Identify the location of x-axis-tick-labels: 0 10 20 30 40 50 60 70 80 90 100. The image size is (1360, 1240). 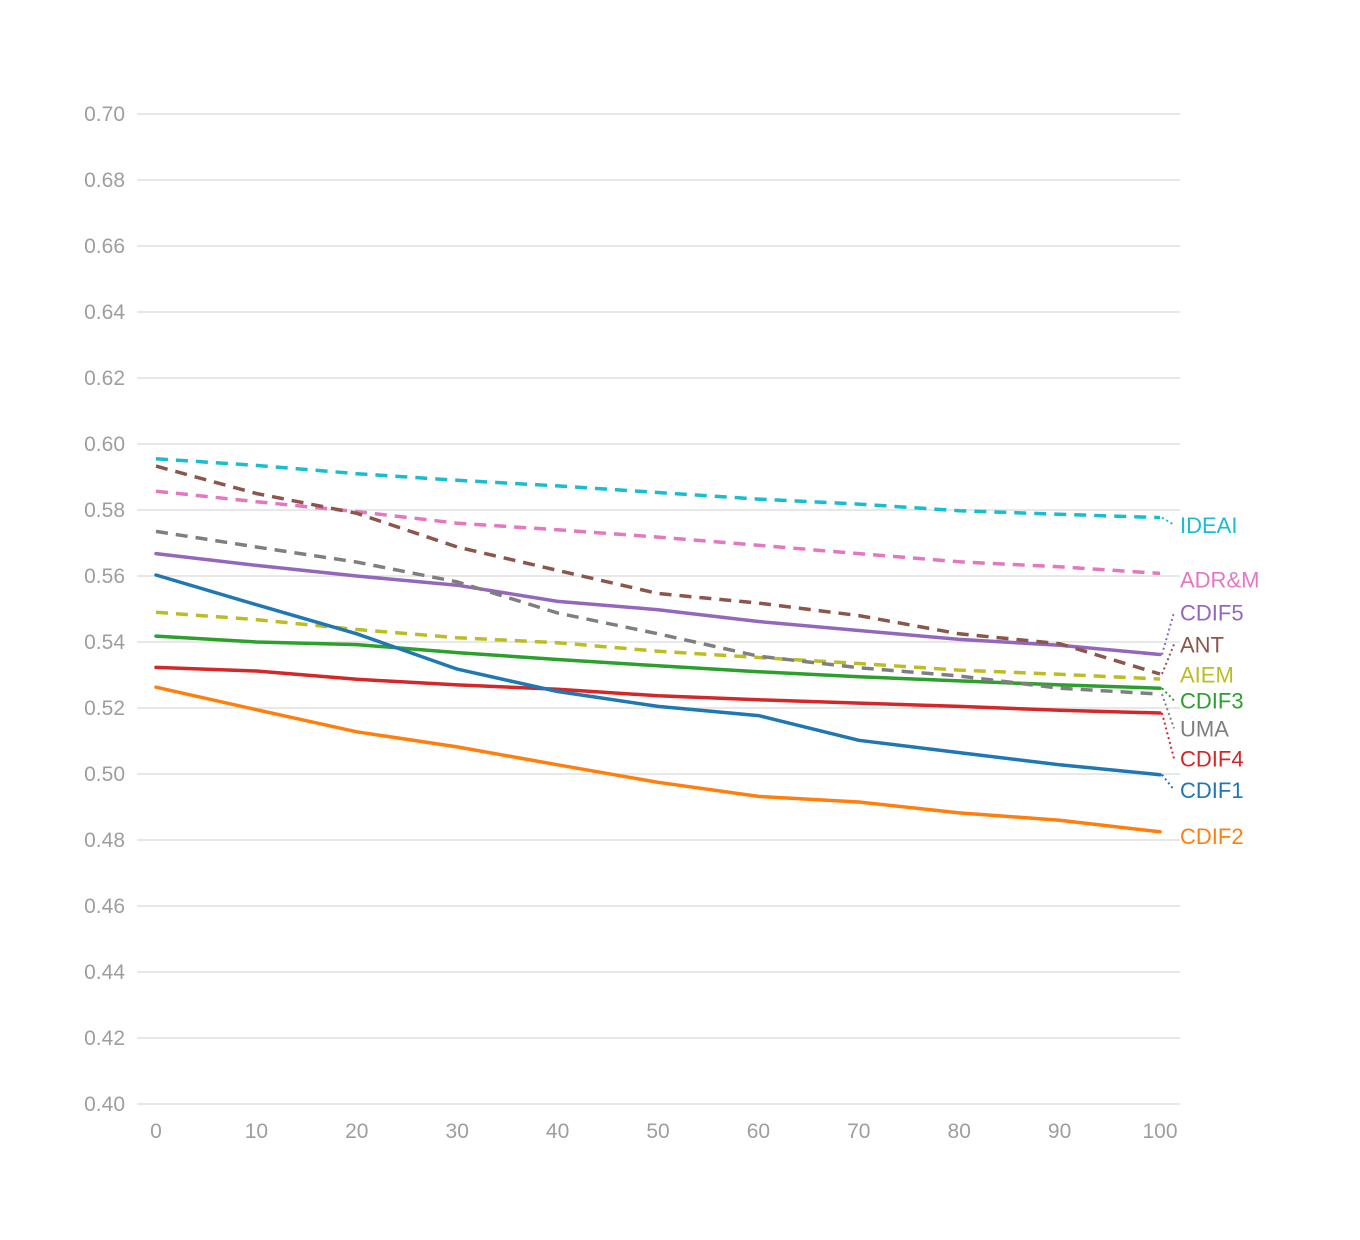
(663, 1131).